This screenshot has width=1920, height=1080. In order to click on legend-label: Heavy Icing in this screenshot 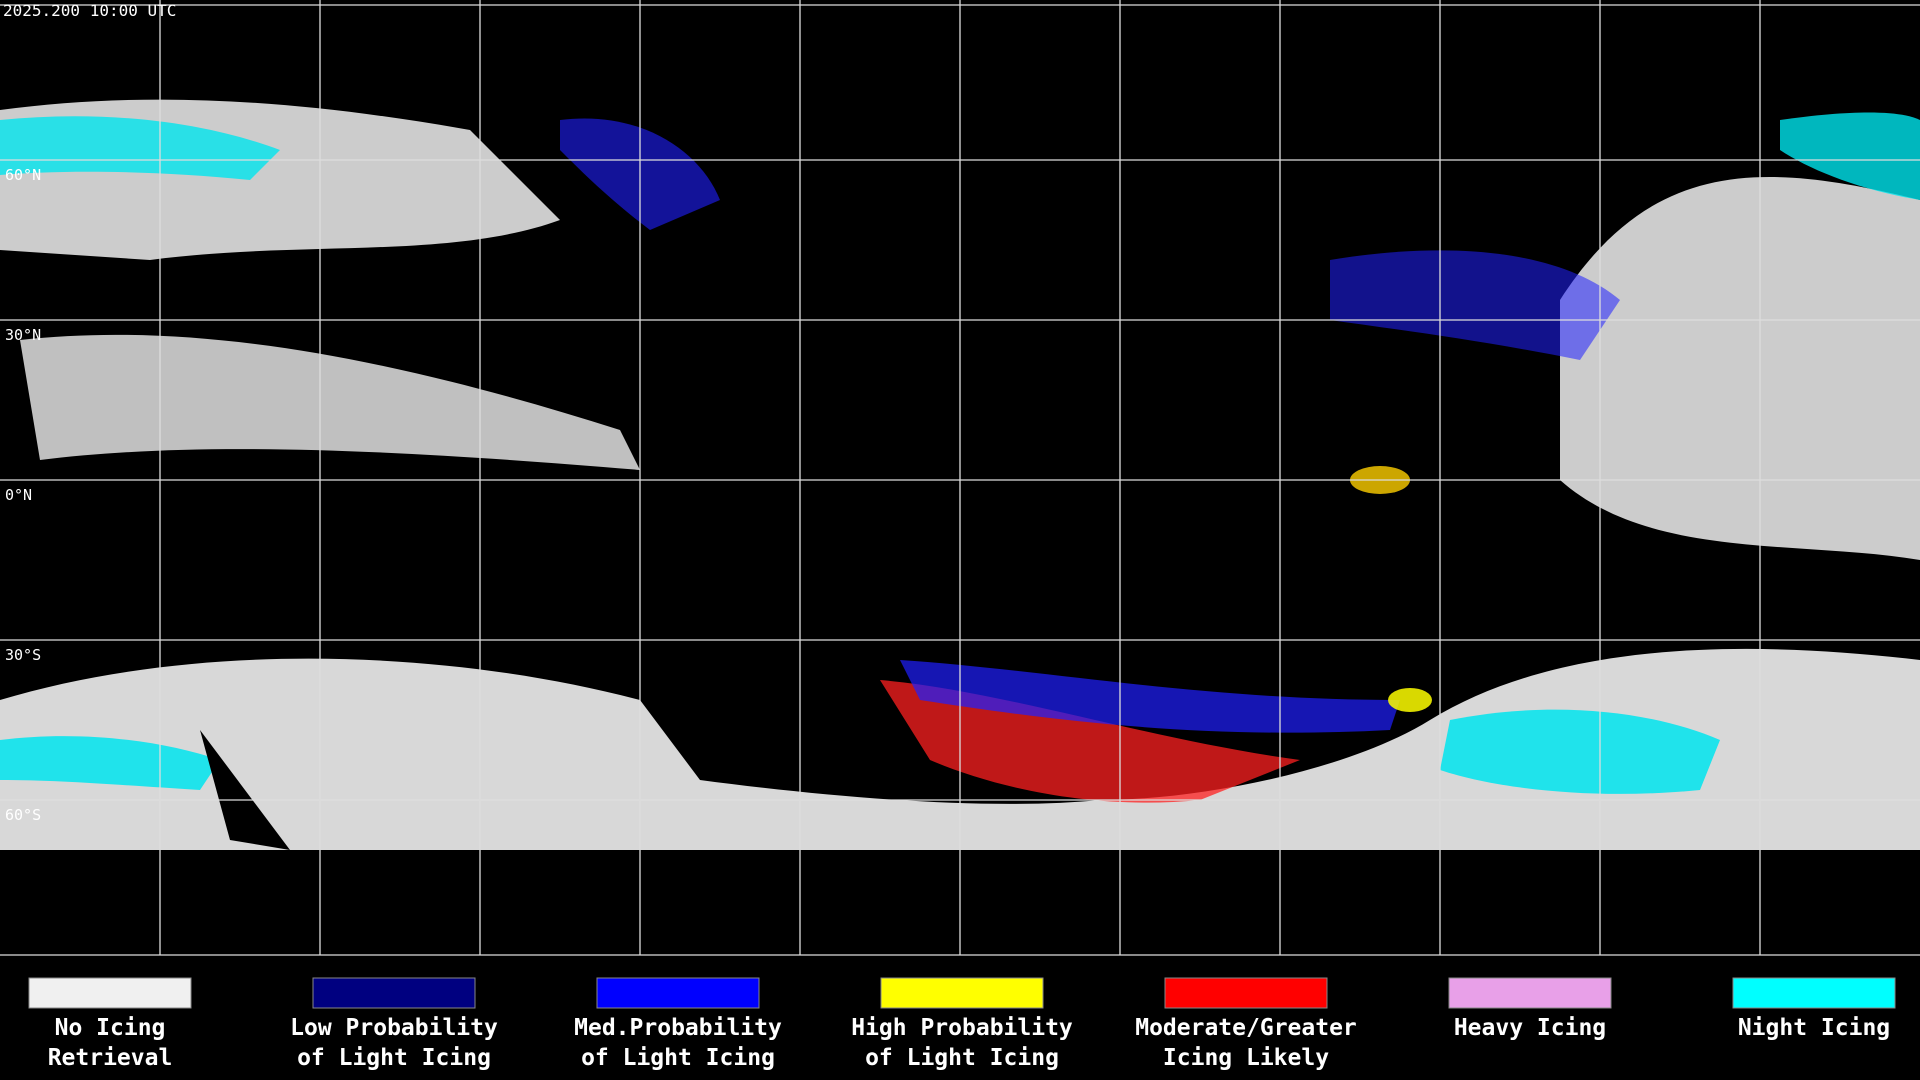, I will do `click(1530, 1028)`.